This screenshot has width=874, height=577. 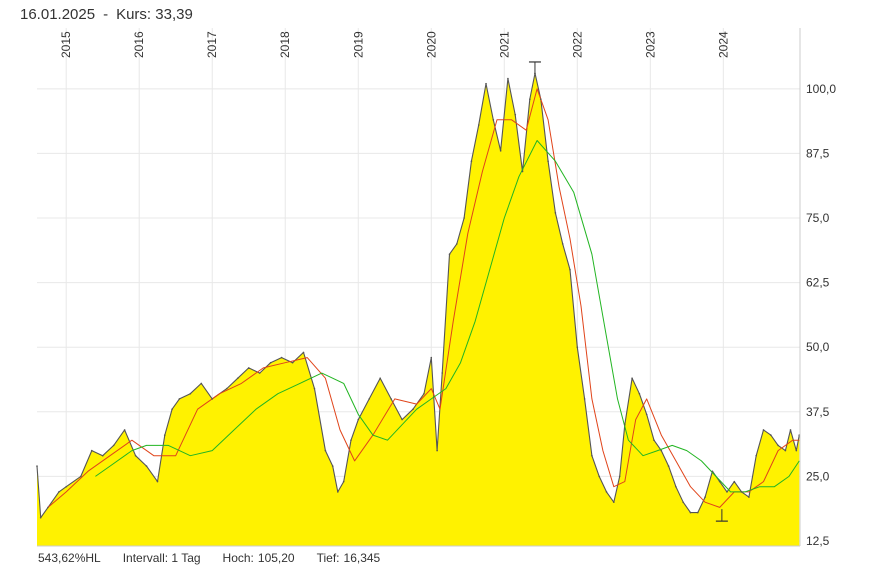 I want to click on footer-interval: Intervall: 1 Tag, so click(x=161, y=558).